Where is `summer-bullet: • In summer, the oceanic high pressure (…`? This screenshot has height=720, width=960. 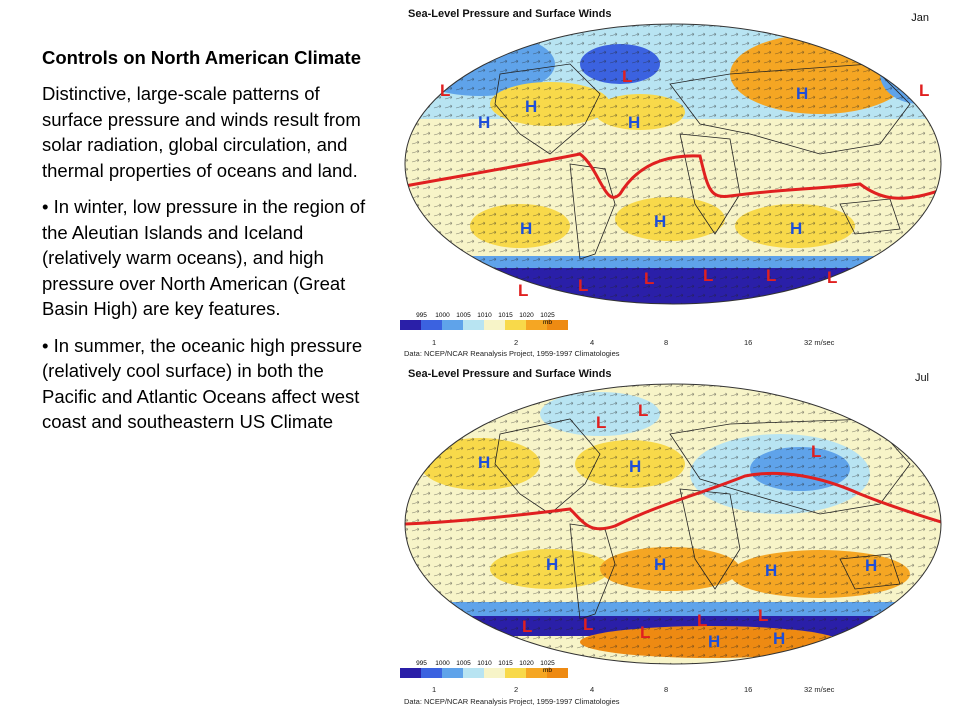
summer-bullet: • In summer, the oceanic high pressure (… is located at coordinates (202, 383).